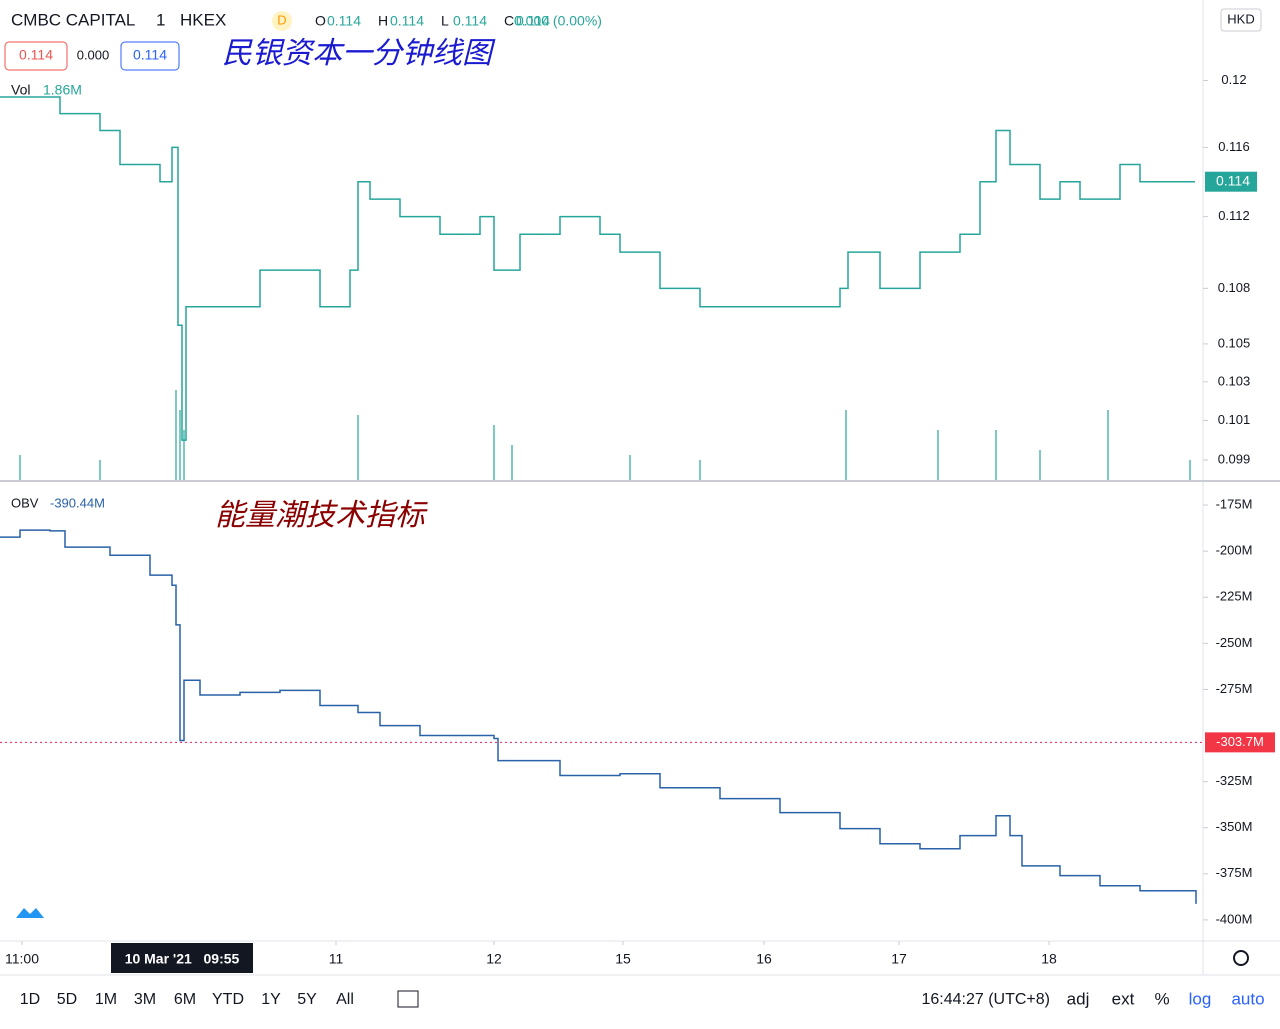  I want to click on range-button: 1M, so click(106, 999).